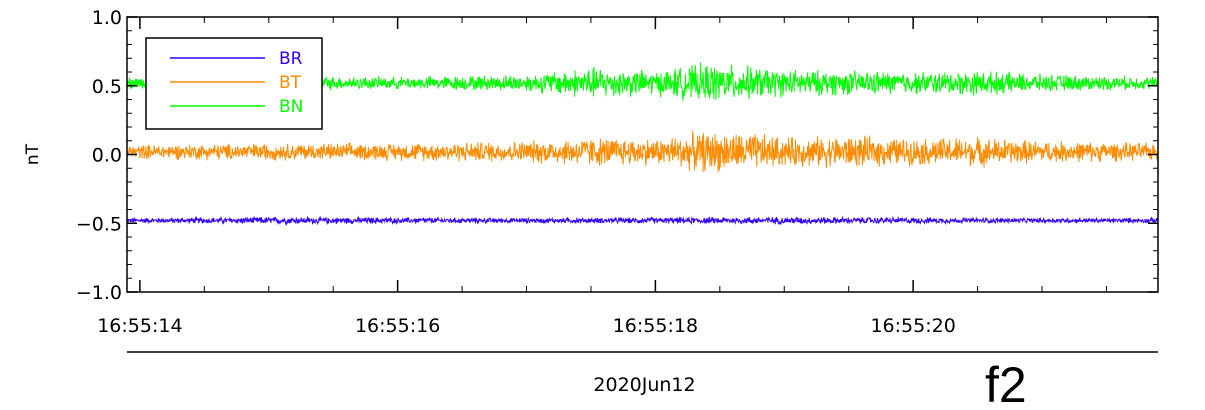 The width and height of the screenshot is (1205, 410). Describe the element at coordinates (397, 326) in the screenshot. I see `x-tick-label: 16:55:16` at that location.